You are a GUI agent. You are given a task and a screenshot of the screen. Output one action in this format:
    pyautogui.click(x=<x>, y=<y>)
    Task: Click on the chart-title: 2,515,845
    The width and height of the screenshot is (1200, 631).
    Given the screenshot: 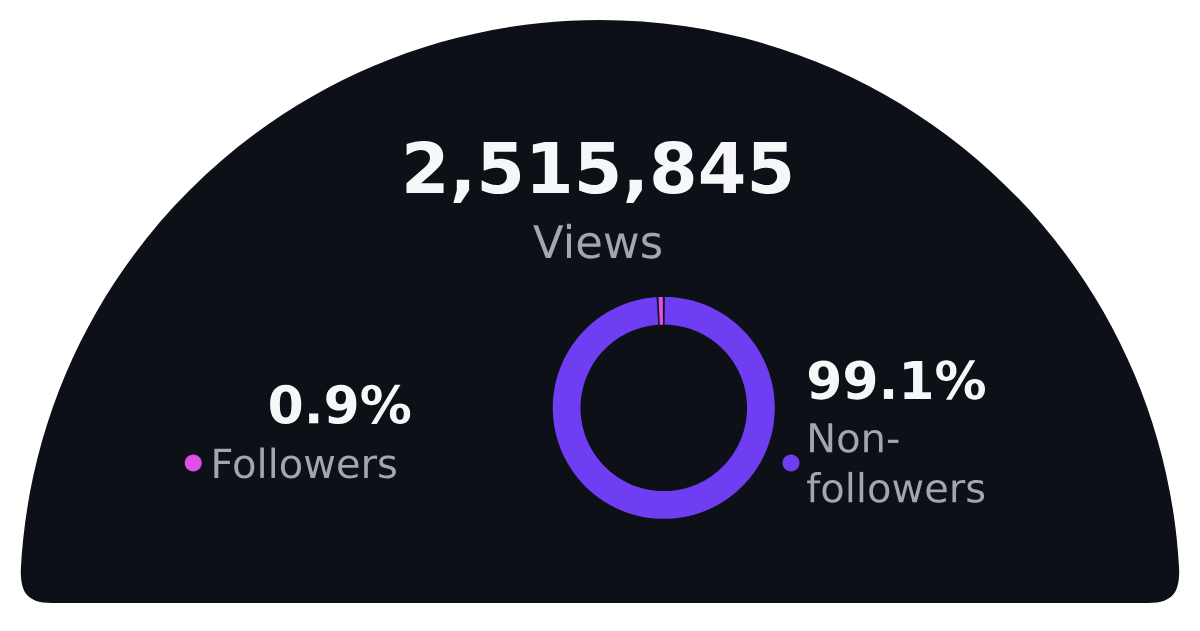 What is the action you would take?
    pyautogui.click(x=598, y=172)
    